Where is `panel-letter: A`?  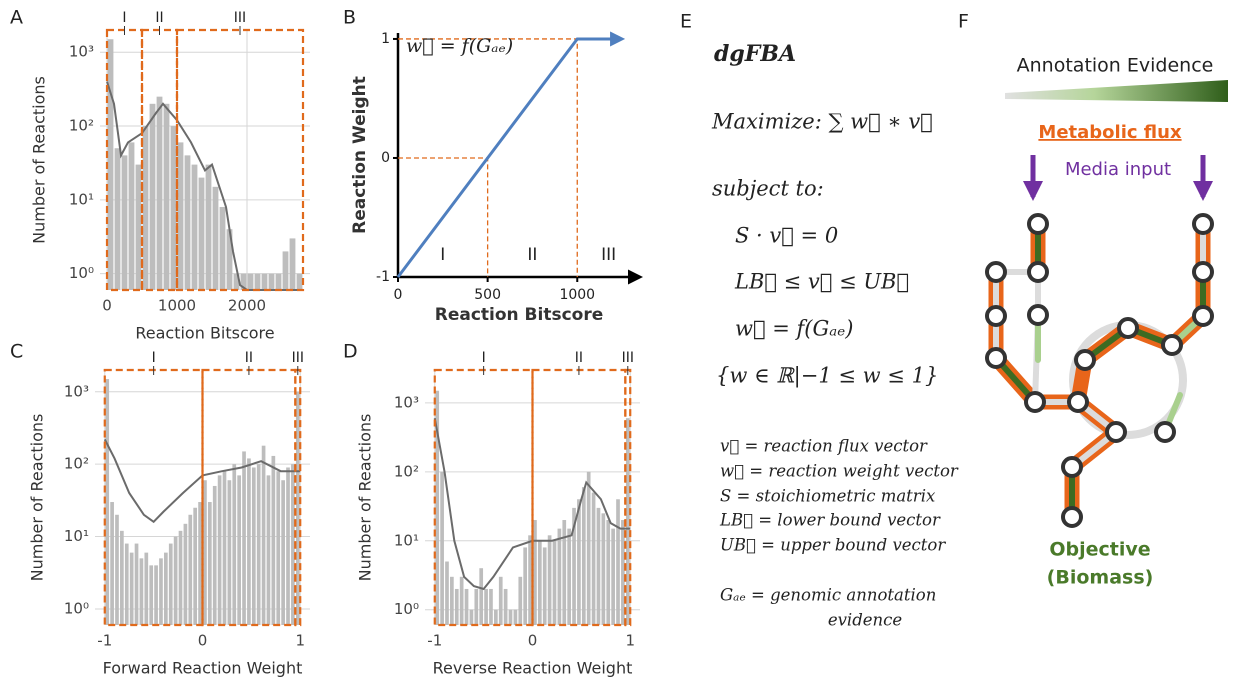
panel-letter: A is located at coordinates (16, 18).